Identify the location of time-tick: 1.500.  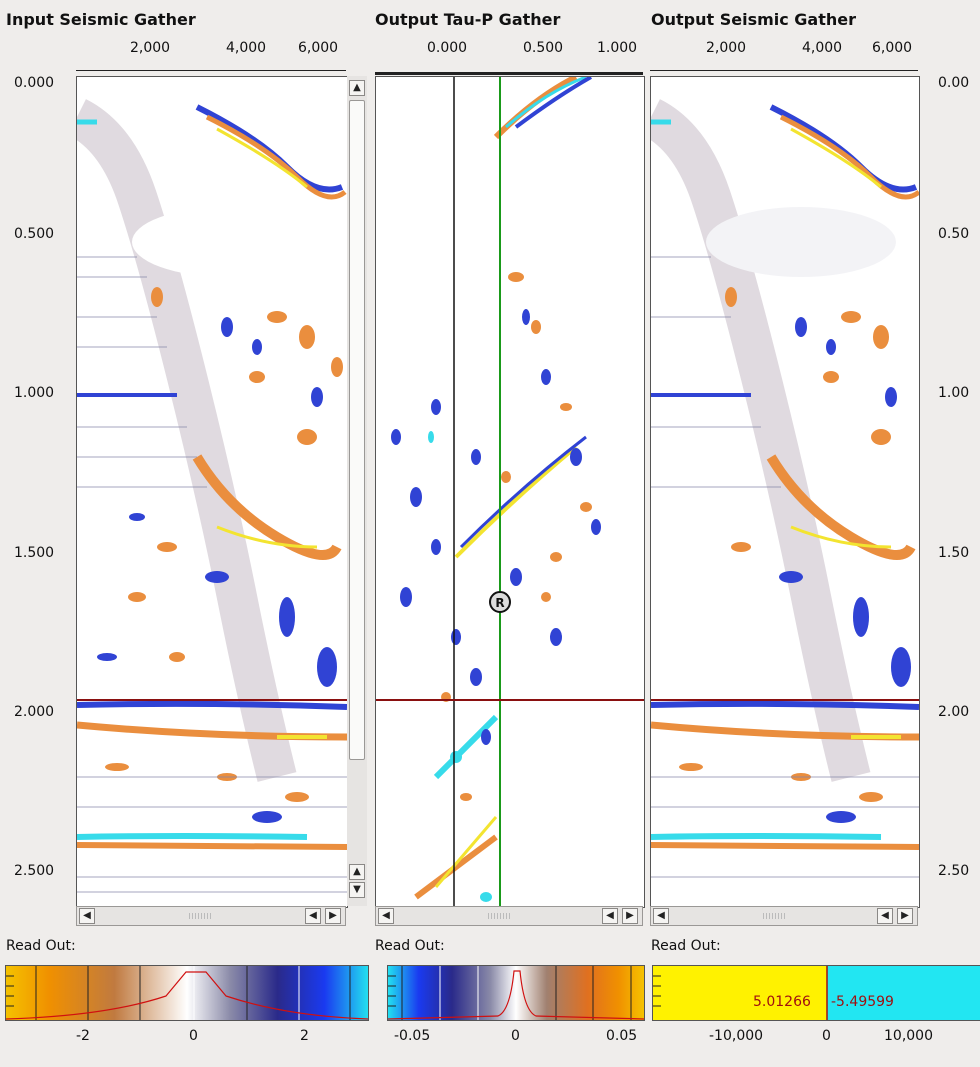
(34, 553).